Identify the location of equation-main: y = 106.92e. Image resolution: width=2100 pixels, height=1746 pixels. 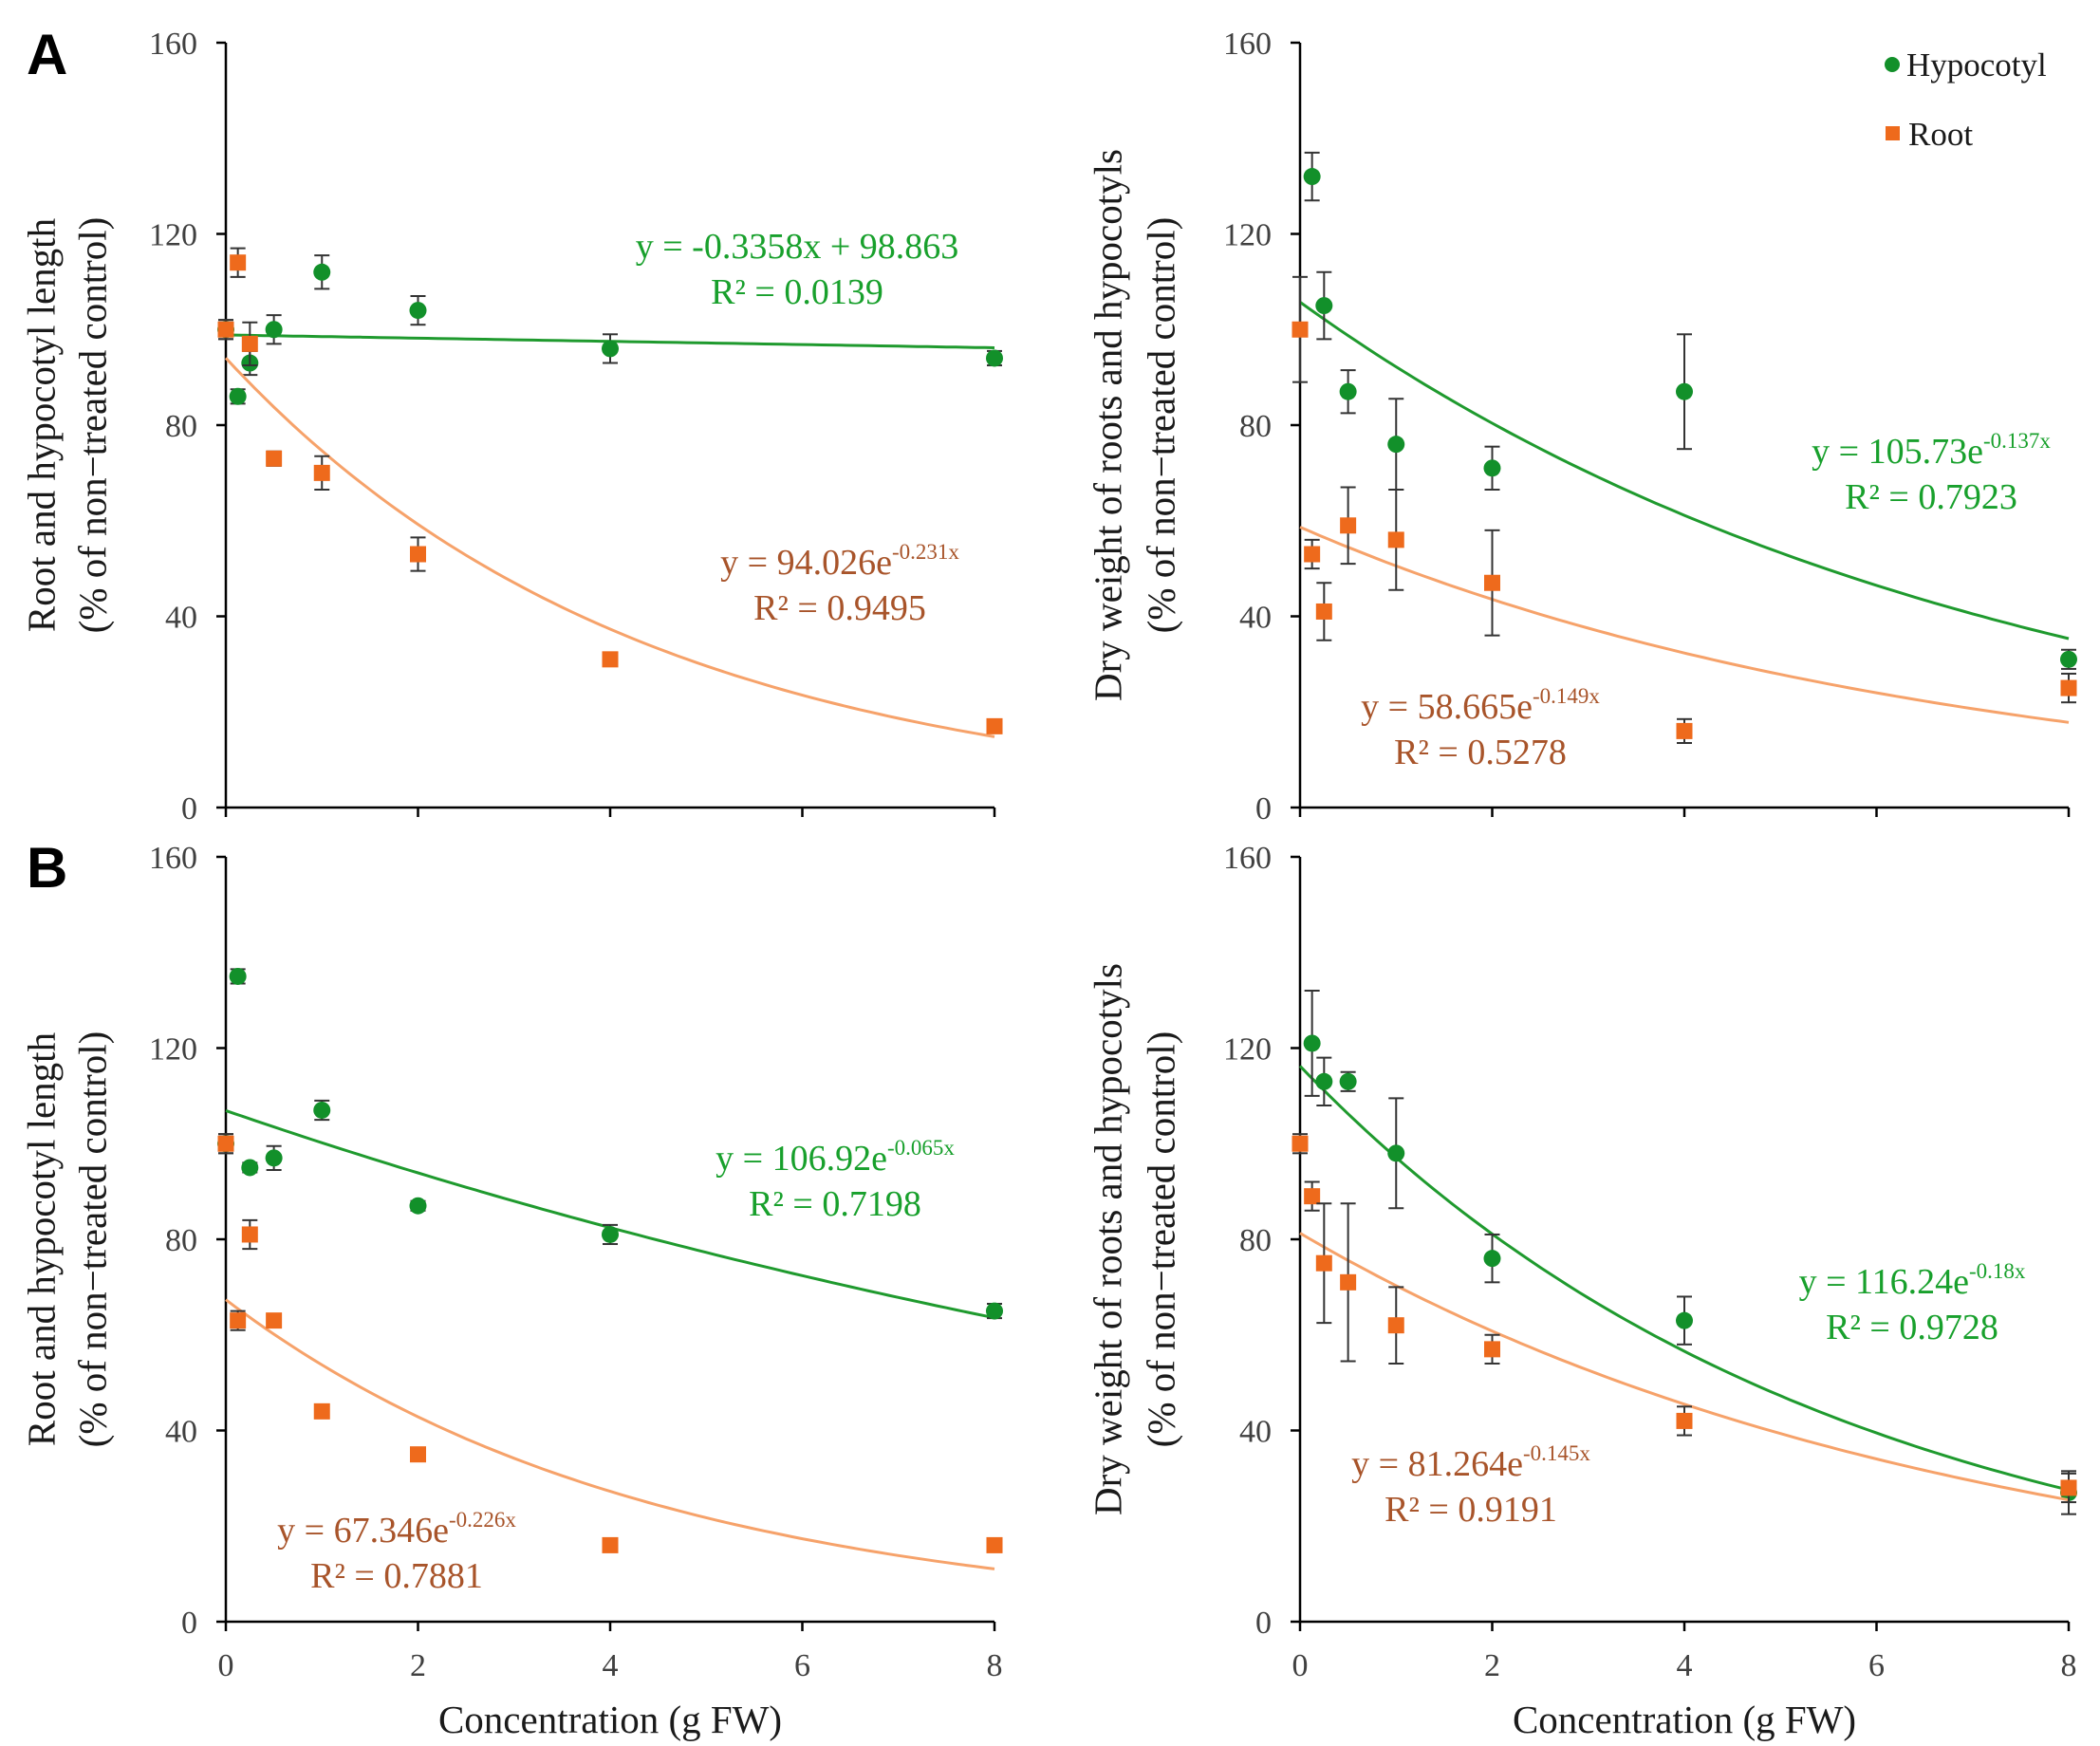
(801, 1159).